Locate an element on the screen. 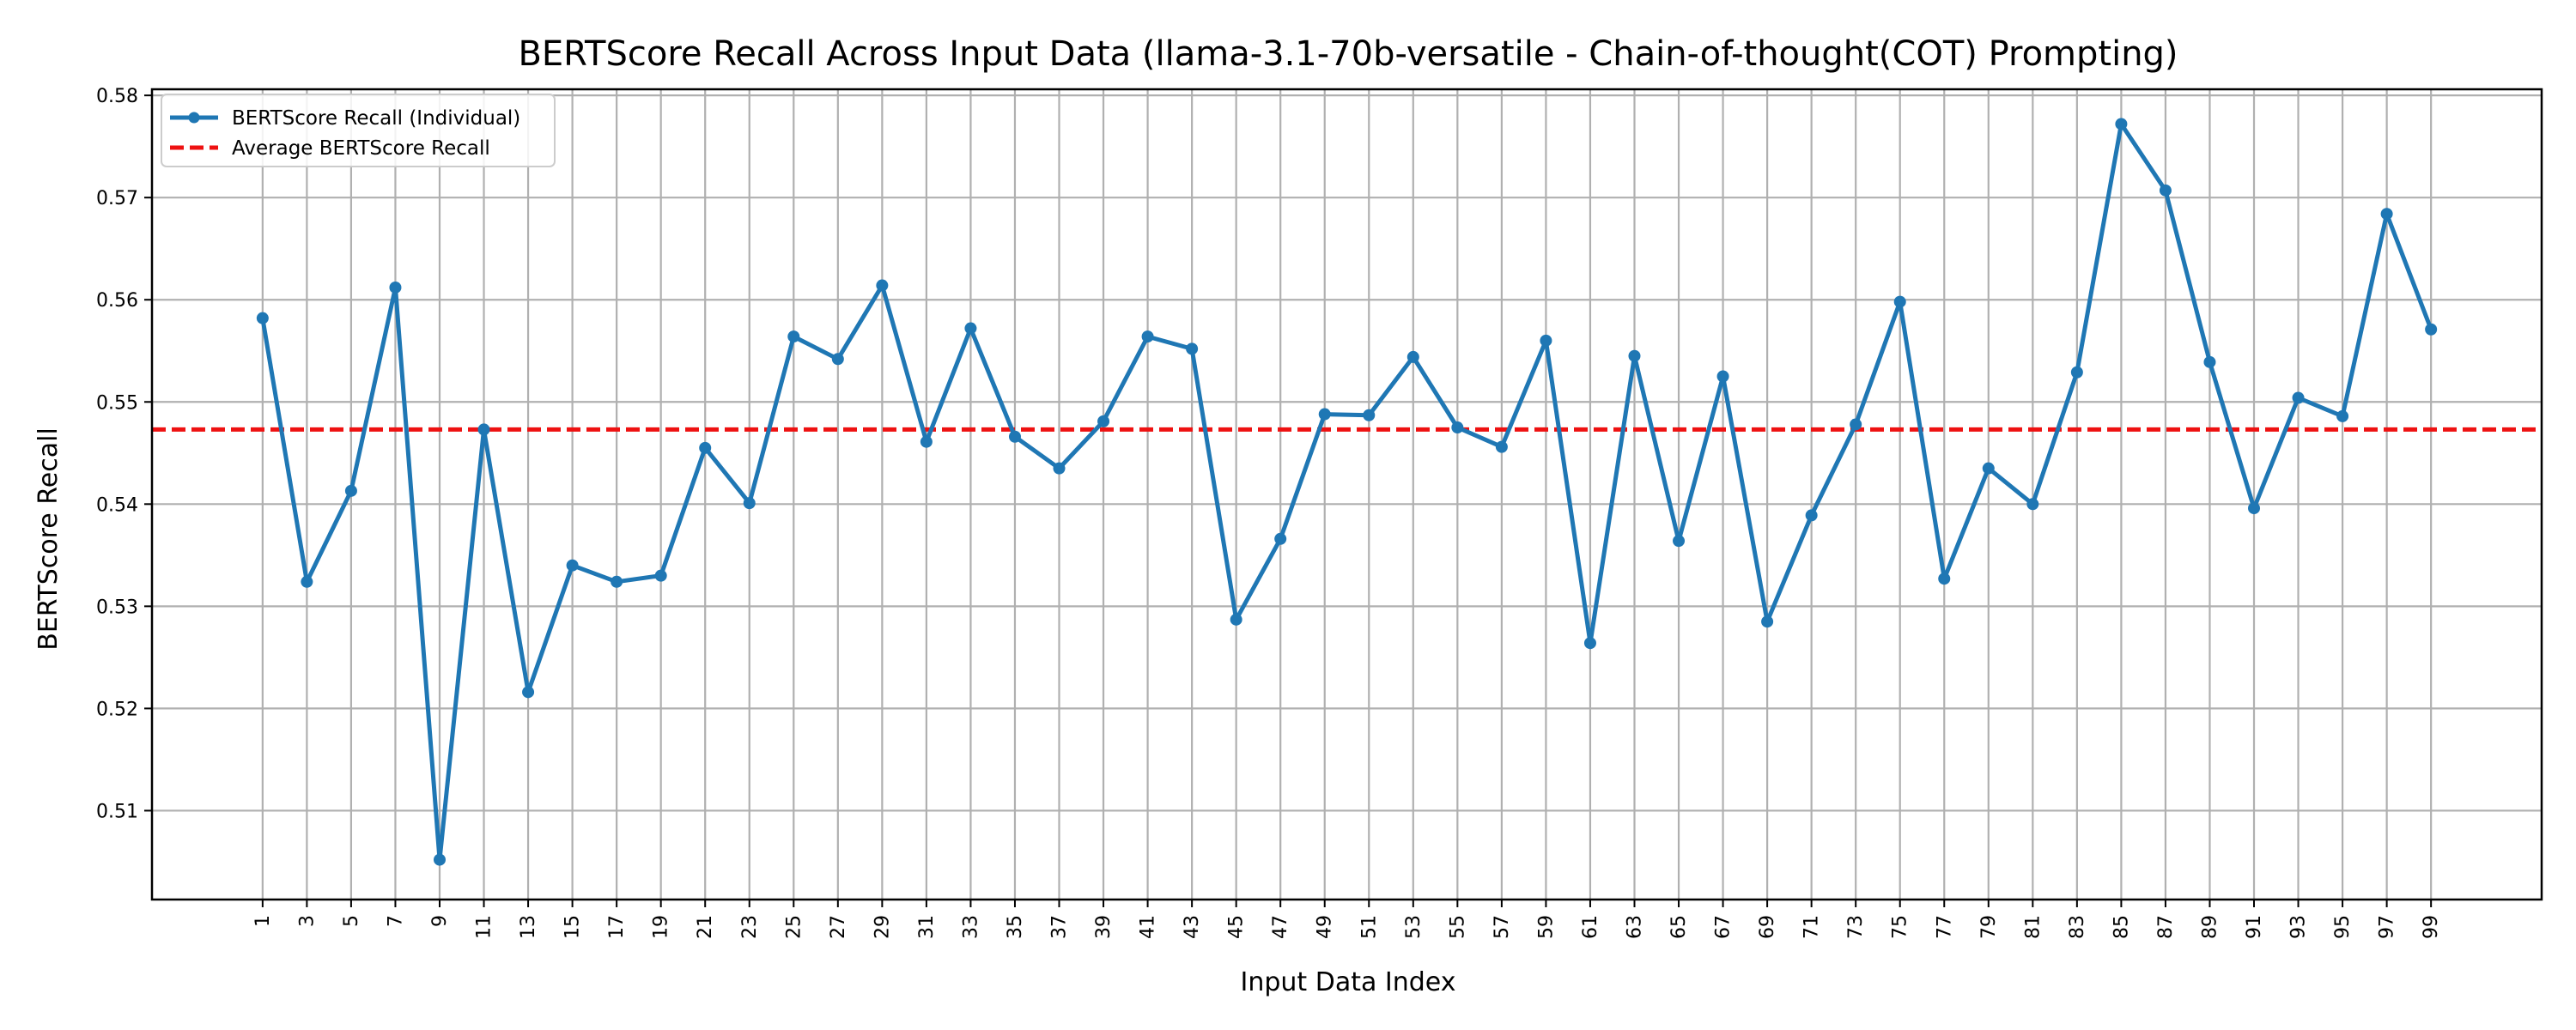 This screenshot has width=2576, height=1030. y-axis-label: BERTScore Recall is located at coordinates (48, 539).